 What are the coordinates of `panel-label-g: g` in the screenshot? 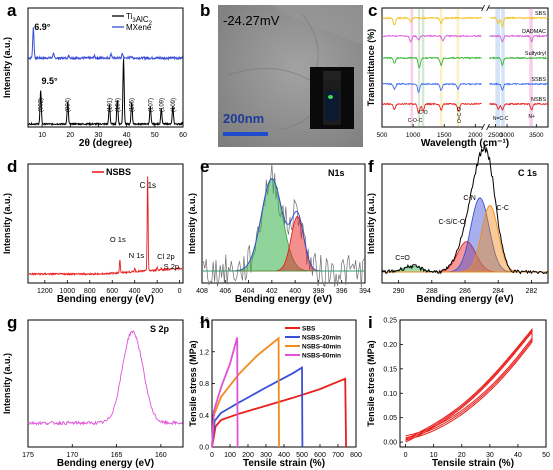 It's located at (12, 322).